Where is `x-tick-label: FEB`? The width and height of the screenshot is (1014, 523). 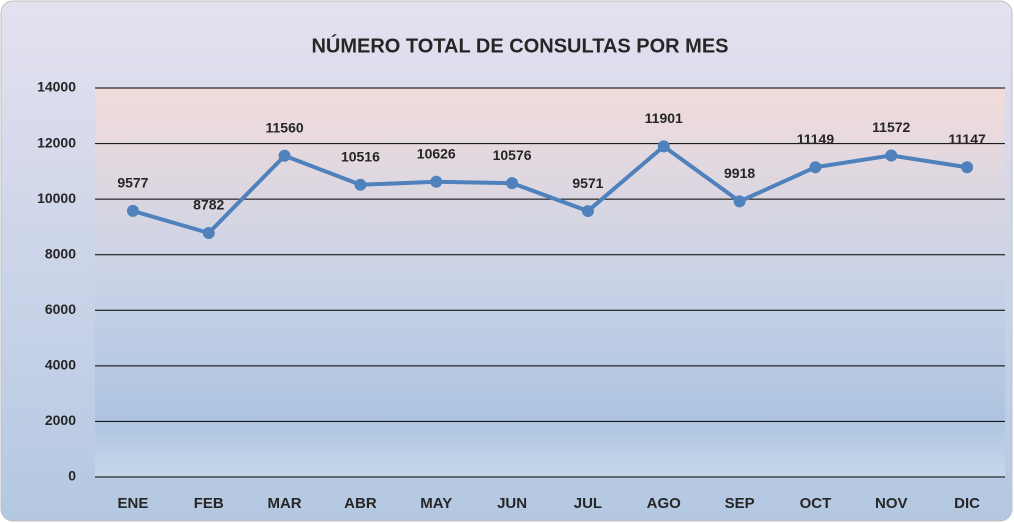
x-tick-label: FEB is located at coordinates (209, 503).